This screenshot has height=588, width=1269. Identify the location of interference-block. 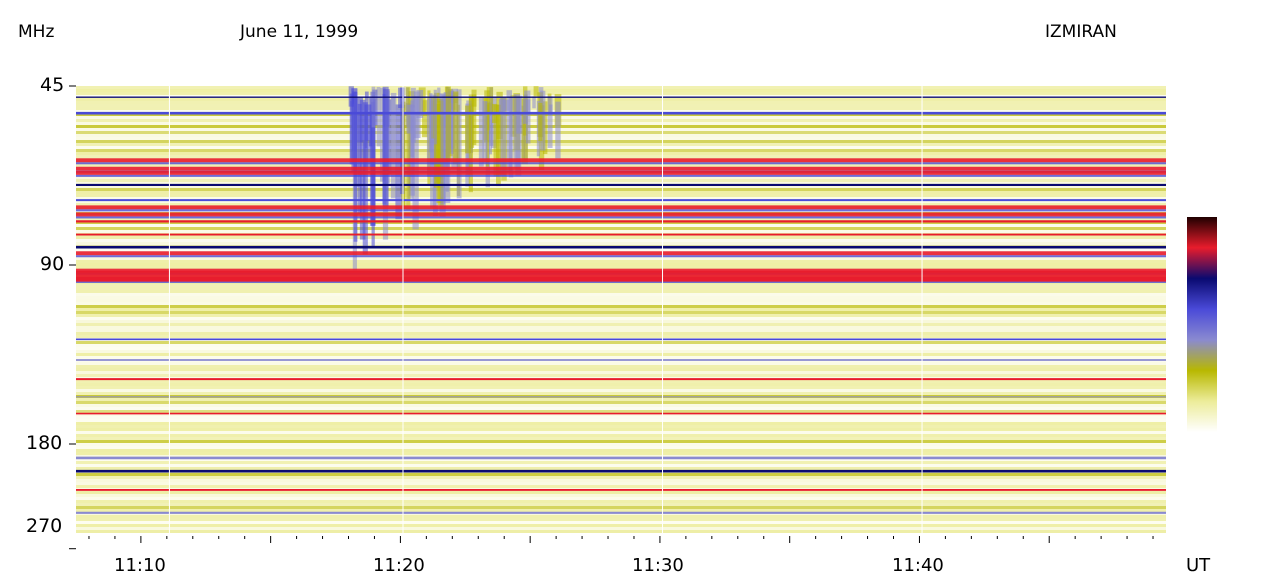
(621, 276).